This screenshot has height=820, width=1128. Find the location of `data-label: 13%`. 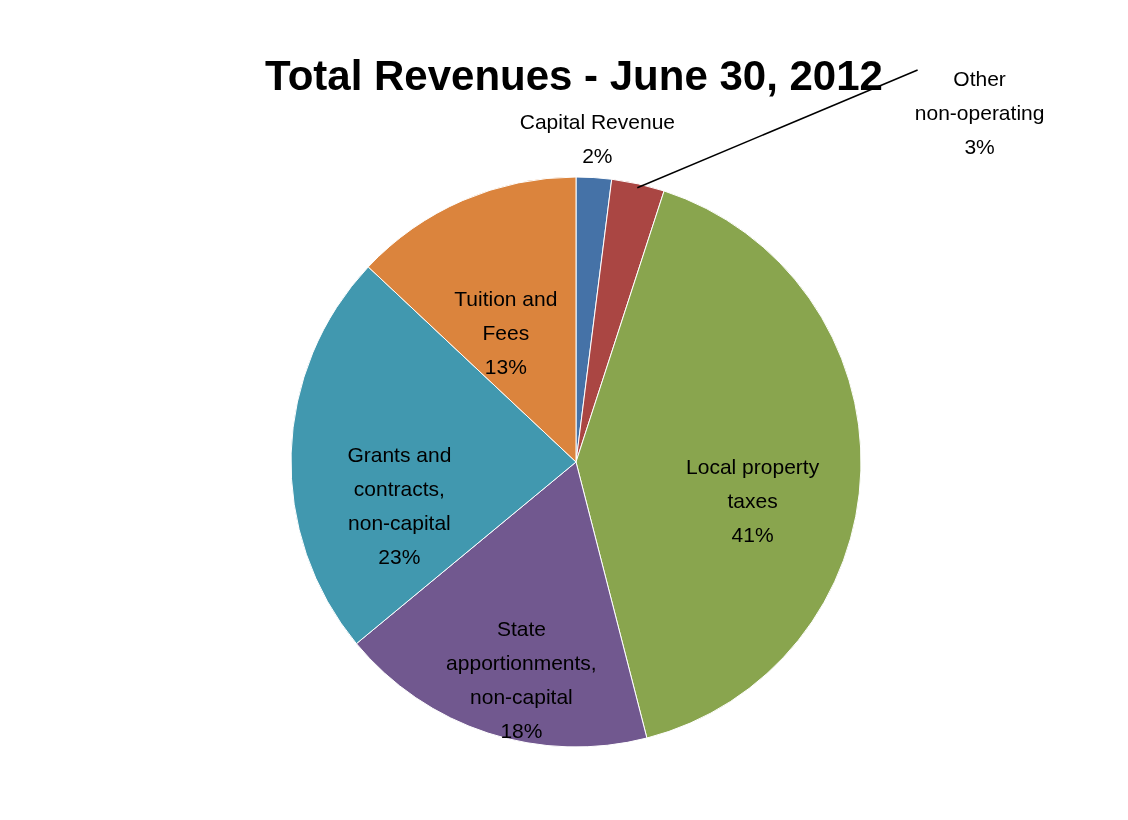

data-label: 13% is located at coordinates (505, 366).